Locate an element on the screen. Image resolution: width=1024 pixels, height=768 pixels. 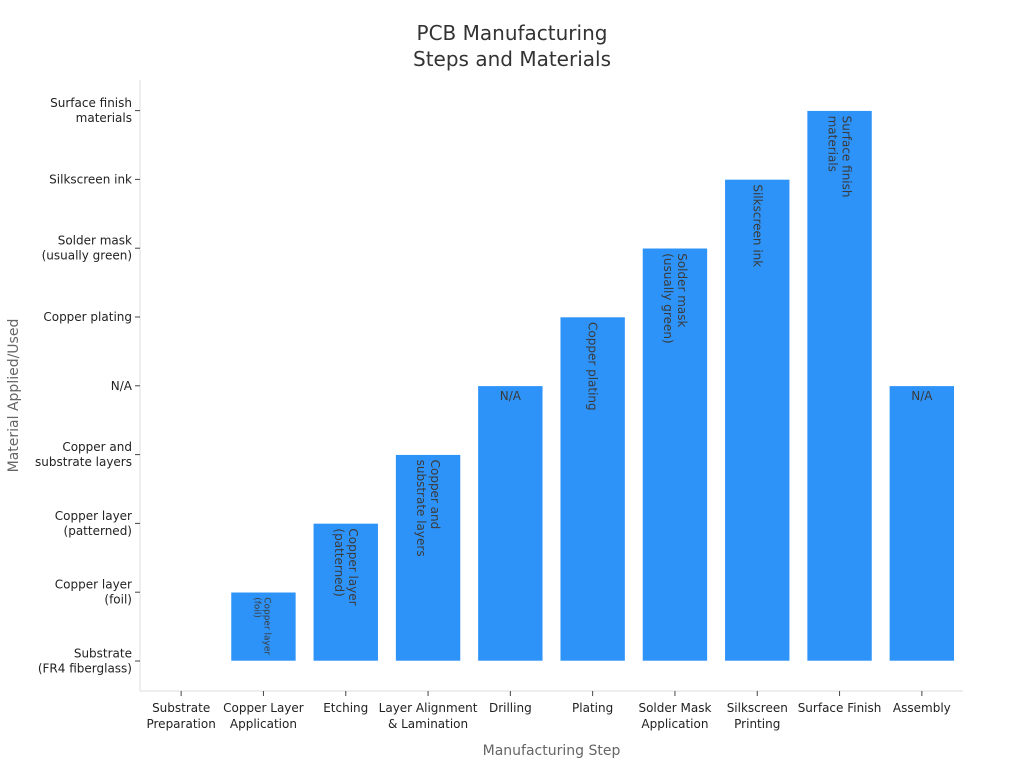
y-axis-title: Material Applied/Used is located at coordinates (14, 396).